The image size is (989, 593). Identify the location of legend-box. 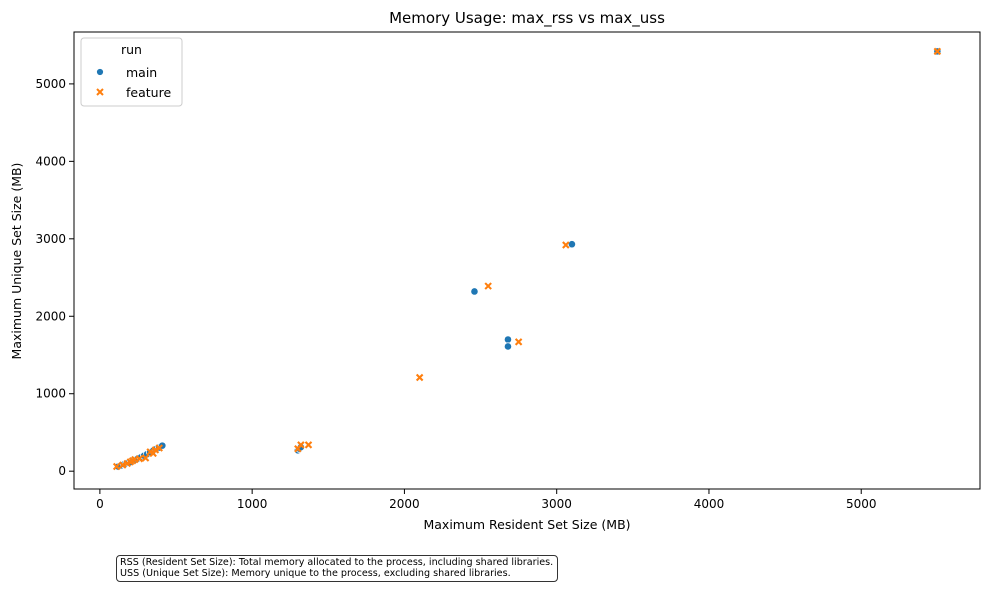
(131, 72).